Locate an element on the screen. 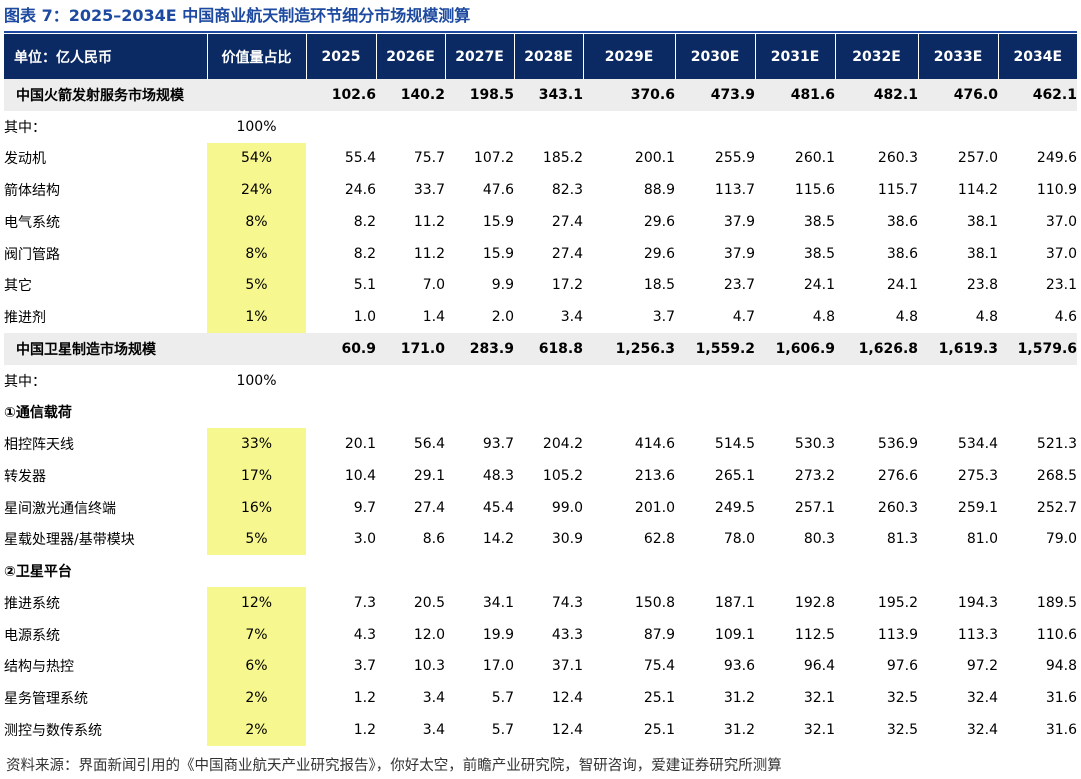 Image resolution: width=1081 pixels, height=779 pixels. value-cell: 17.0 is located at coordinates (498, 666).